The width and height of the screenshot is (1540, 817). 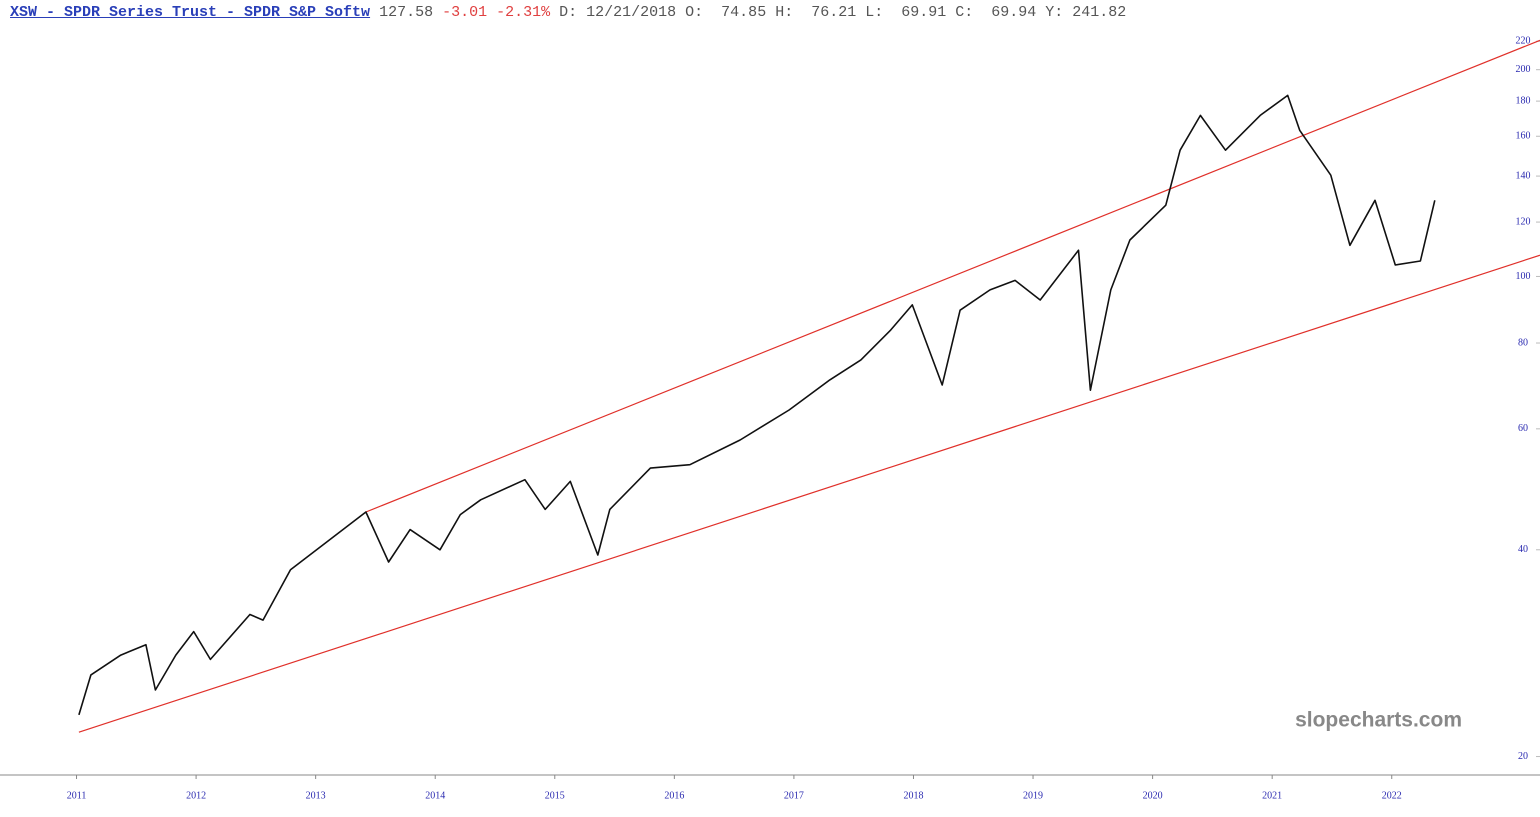 I want to click on y-tick-label: 180, so click(x=1523, y=100).